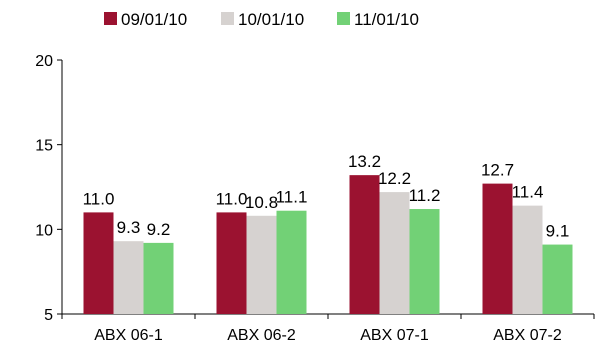  I want to click on data-label: 9.3, so click(129, 227).